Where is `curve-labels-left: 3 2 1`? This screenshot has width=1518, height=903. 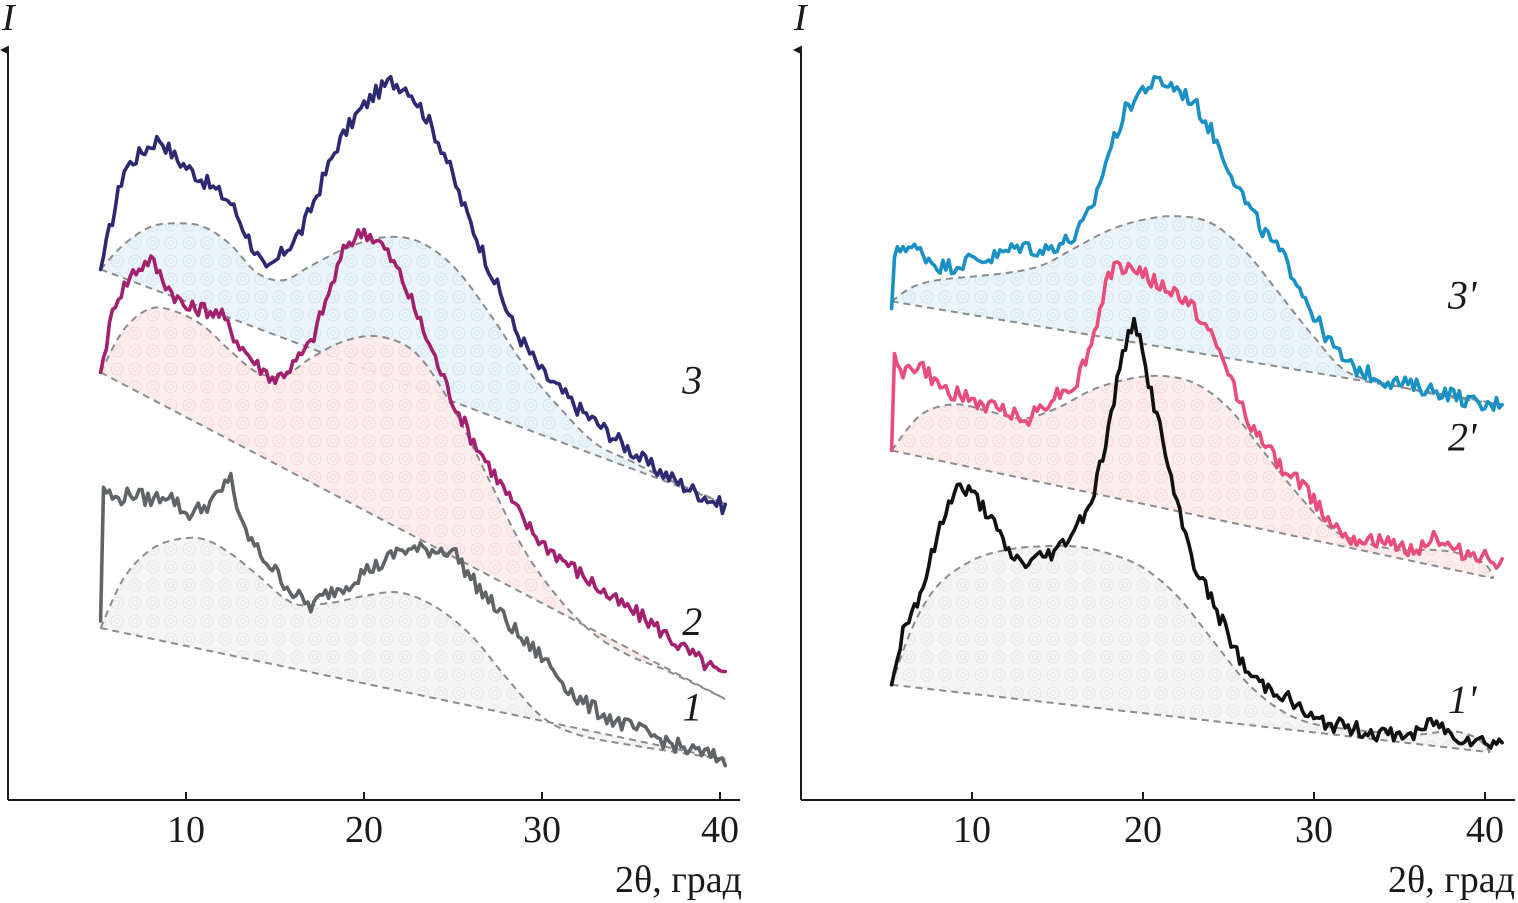 curve-labels-left: 3 2 1 is located at coordinates (691, 544).